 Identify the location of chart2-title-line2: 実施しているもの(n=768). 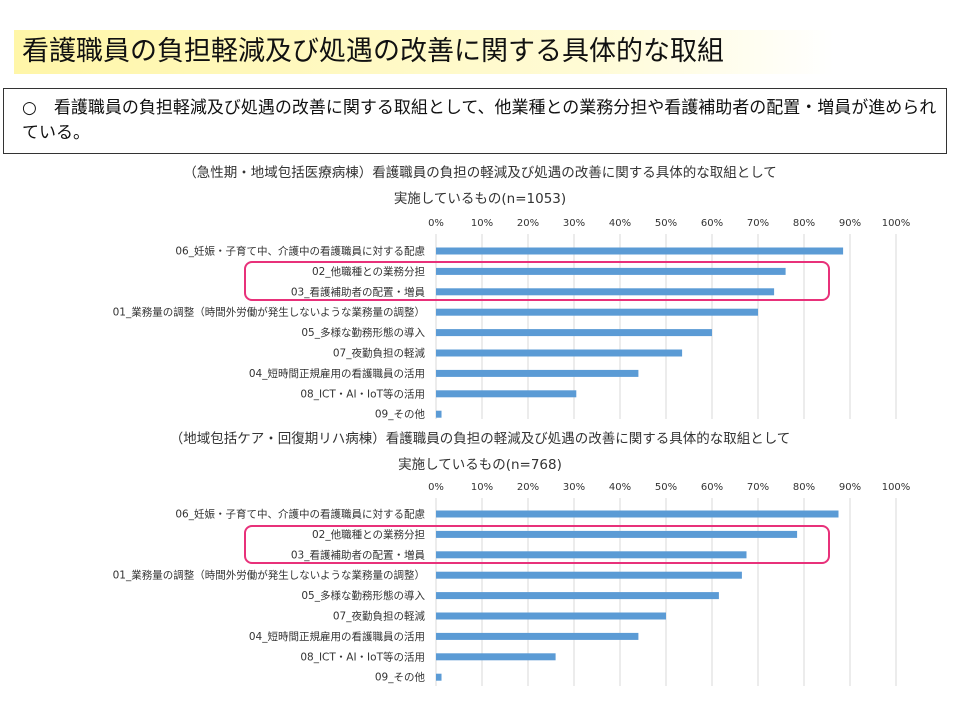
(480, 465).